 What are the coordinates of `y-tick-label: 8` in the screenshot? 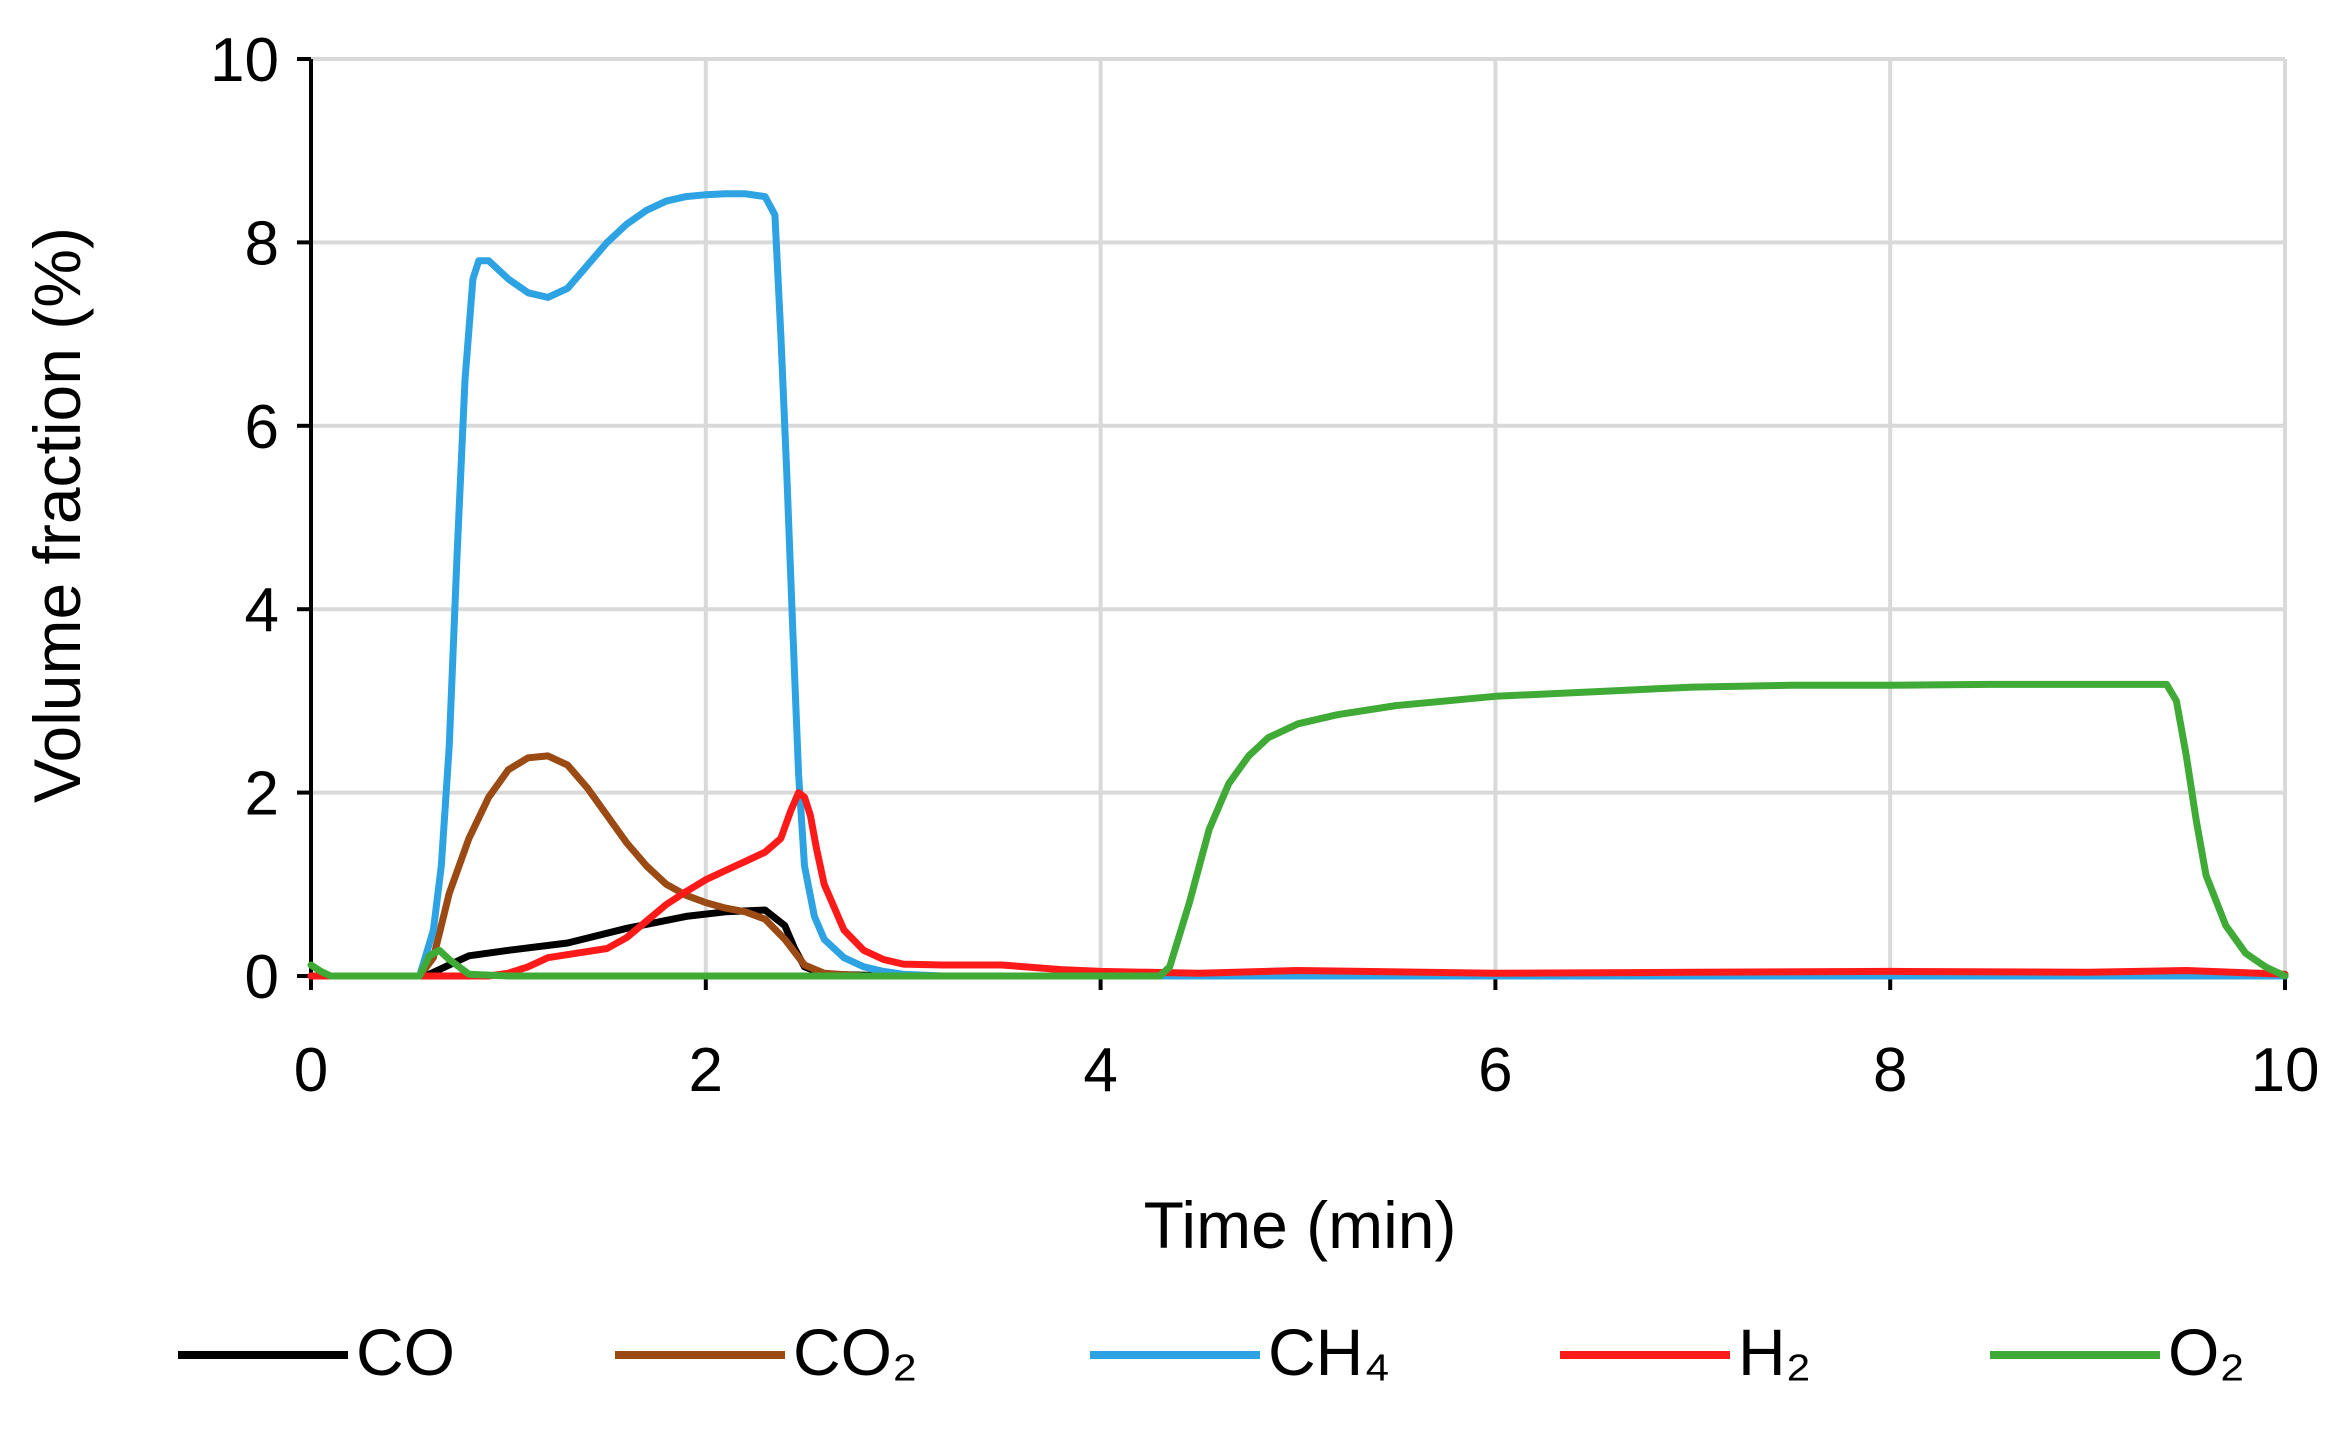 It's located at (262, 243).